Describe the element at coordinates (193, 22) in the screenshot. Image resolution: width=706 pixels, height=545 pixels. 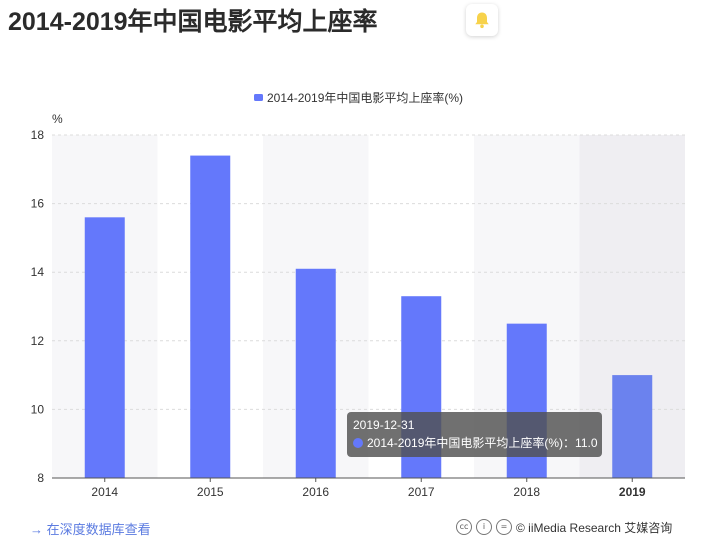
I see `page-title: 2014-2019年中国电影平均上座率` at that location.